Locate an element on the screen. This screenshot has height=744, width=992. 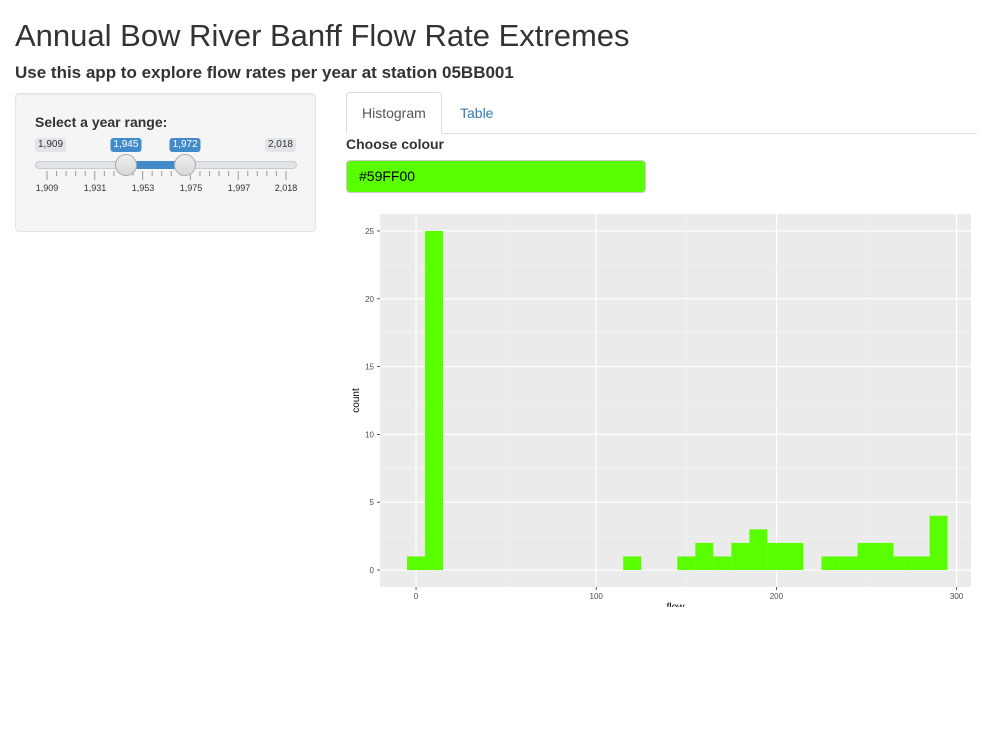
slider-from-value: 1,945 is located at coordinates (126, 145).